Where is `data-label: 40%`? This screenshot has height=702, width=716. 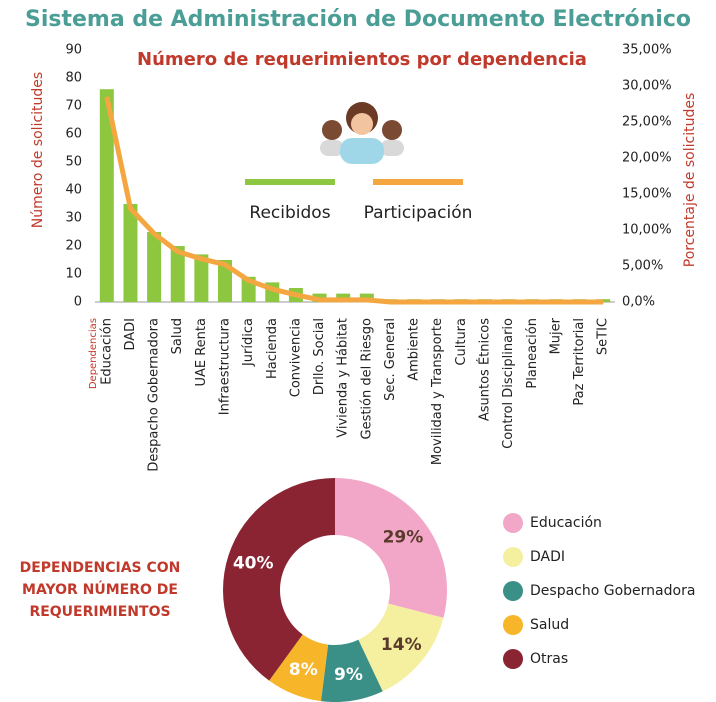 data-label: 40% is located at coordinates (253, 563).